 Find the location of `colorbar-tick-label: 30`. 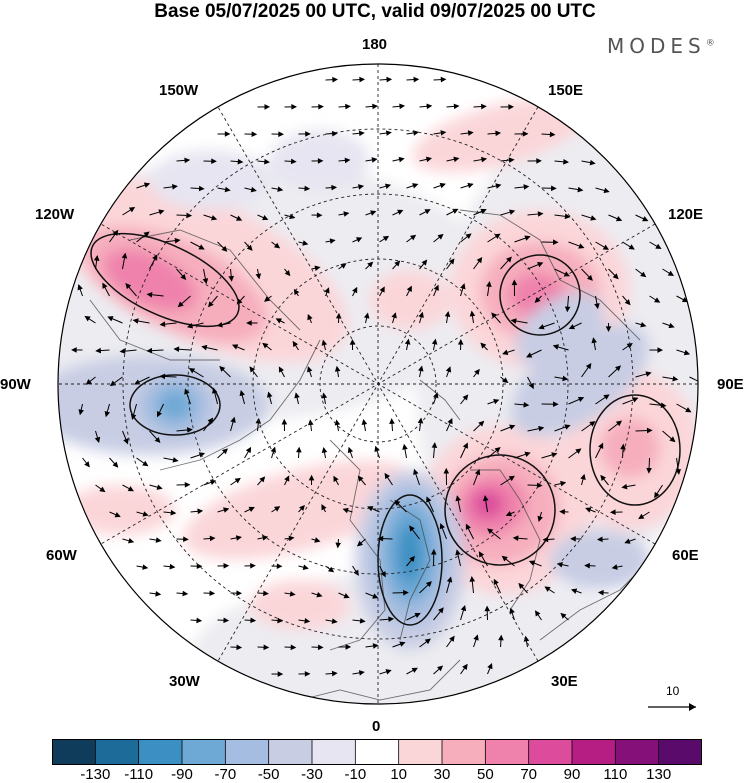

colorbar-tick-label: 30 is located at coordinates (442, 774).